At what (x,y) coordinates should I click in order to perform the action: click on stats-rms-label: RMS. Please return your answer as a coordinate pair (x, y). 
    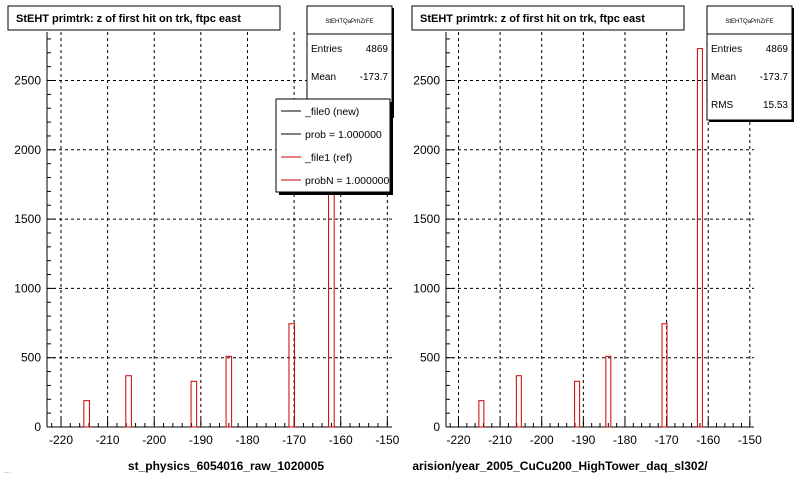
    Looking at the image, I should click on (722, 105).